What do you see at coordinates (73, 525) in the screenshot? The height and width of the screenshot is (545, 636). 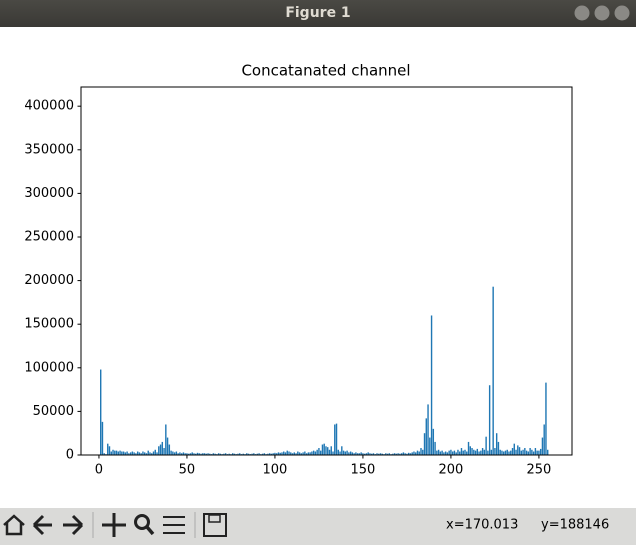 I see `forward-button` at bounding box center [73, 525].